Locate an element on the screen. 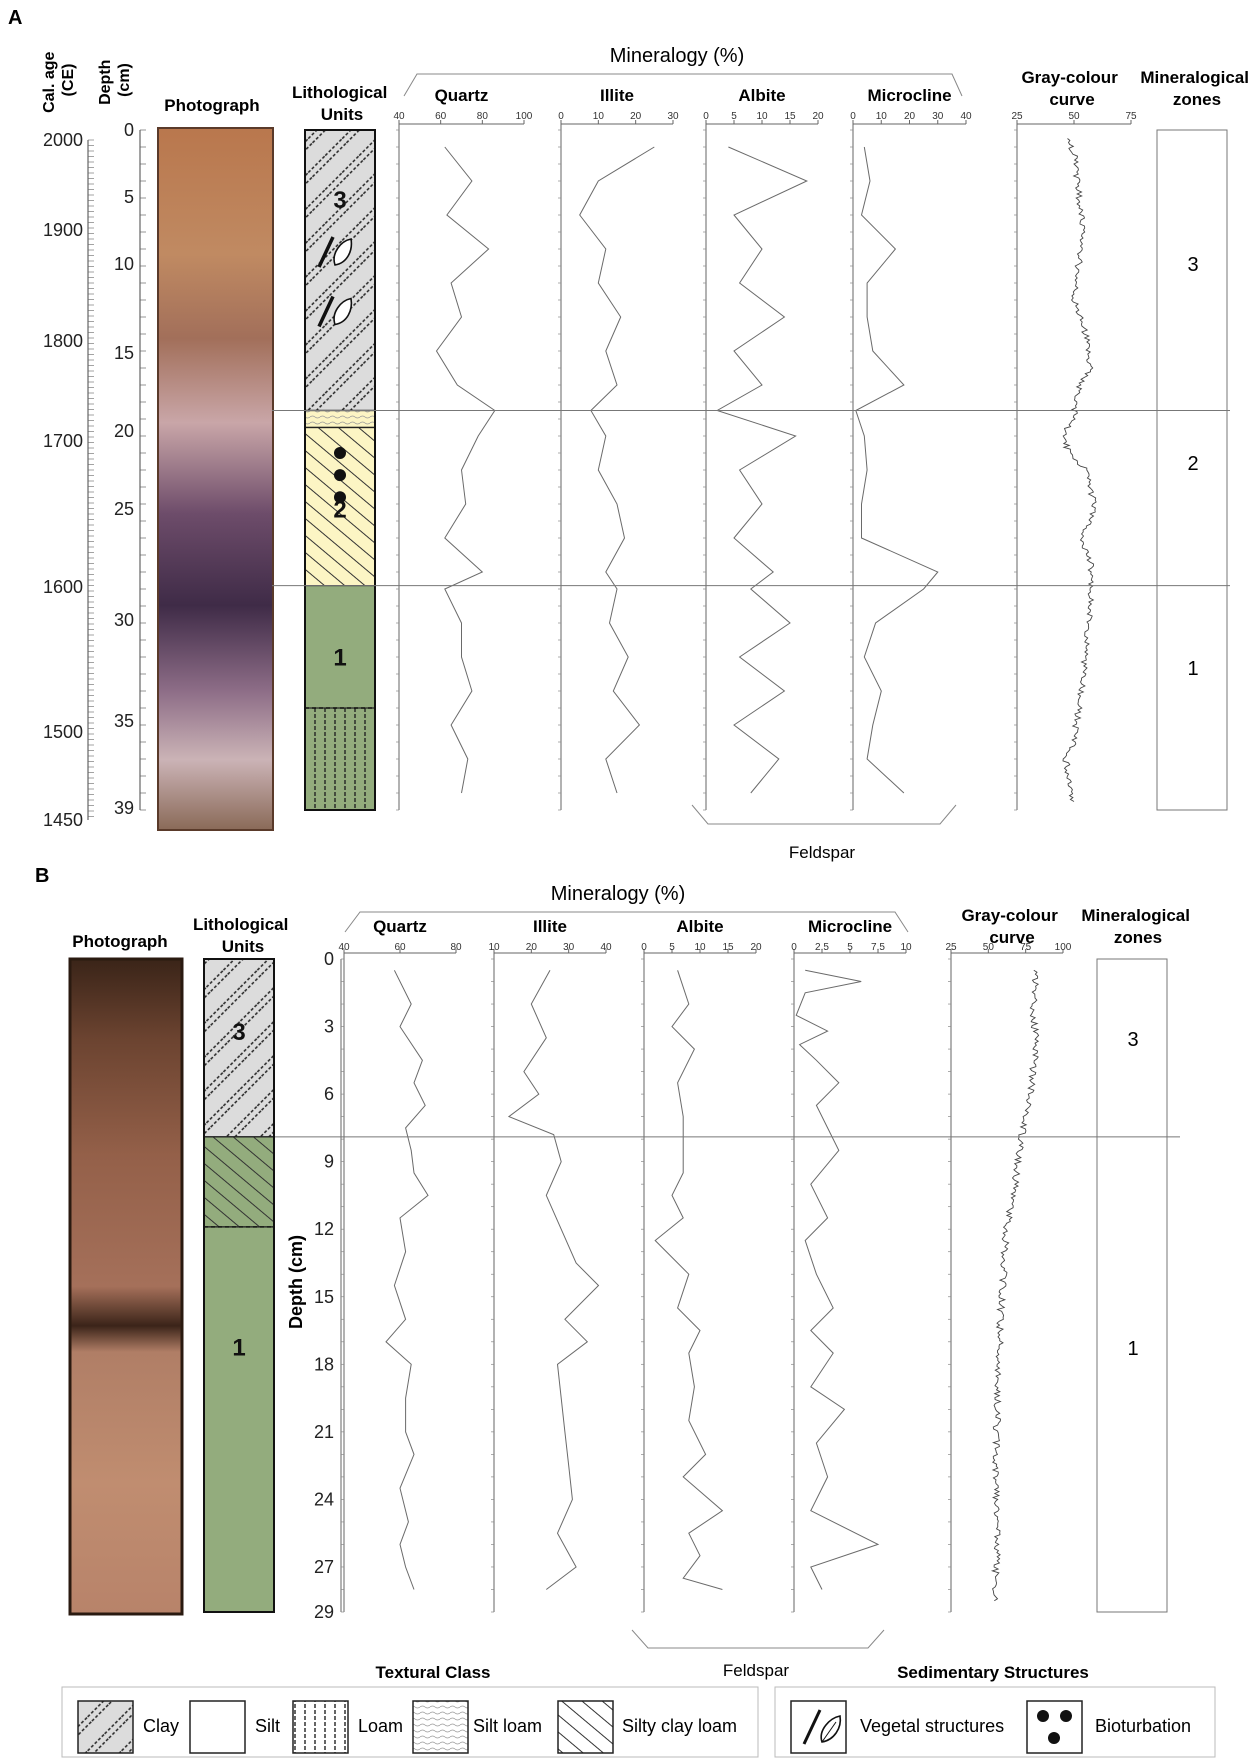  litho-b-unit-label-3: 3 is located at coordinates (238, 1032).